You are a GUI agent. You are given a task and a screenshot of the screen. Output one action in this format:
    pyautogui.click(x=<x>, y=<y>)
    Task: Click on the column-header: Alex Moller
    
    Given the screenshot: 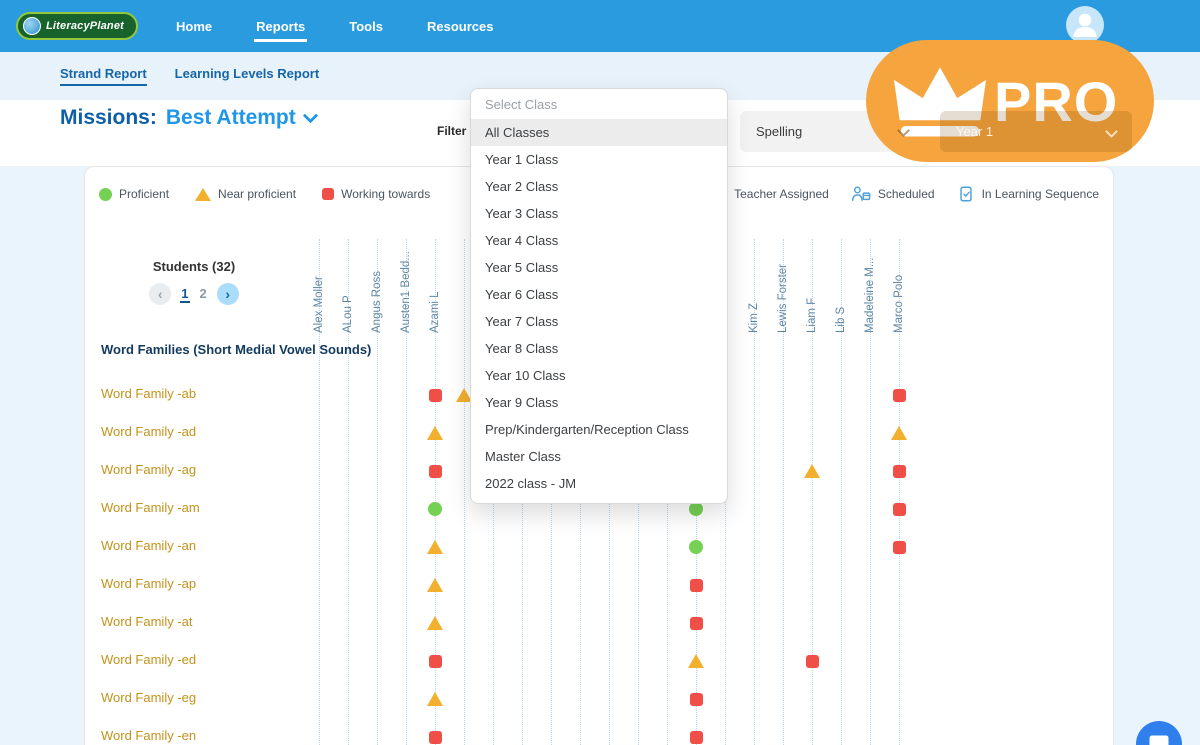 What is the action you would take?
    pyautogui.click(x=319, y=304)
    